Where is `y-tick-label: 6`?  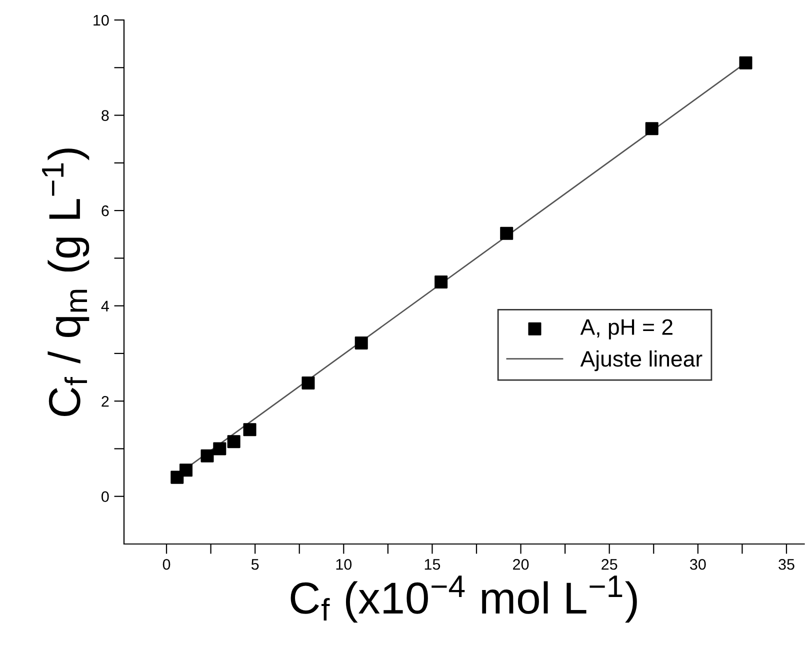
y-tick-label: 6 is located at coordinates (105, 210).